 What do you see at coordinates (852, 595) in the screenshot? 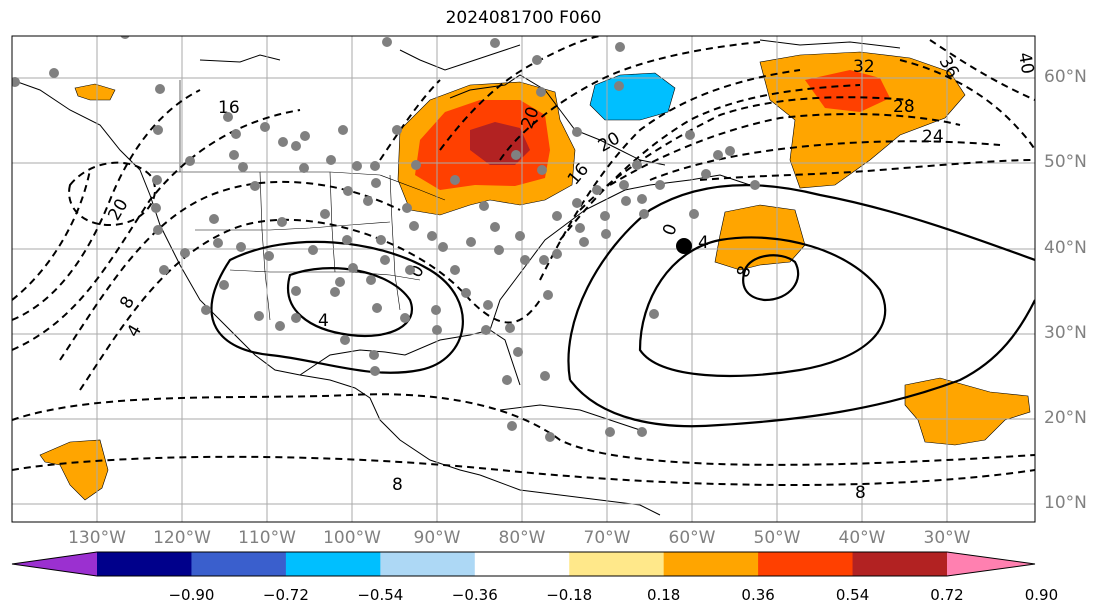
I see `colorbar-tick-label: 0.54` at bounding box center [852, 595].